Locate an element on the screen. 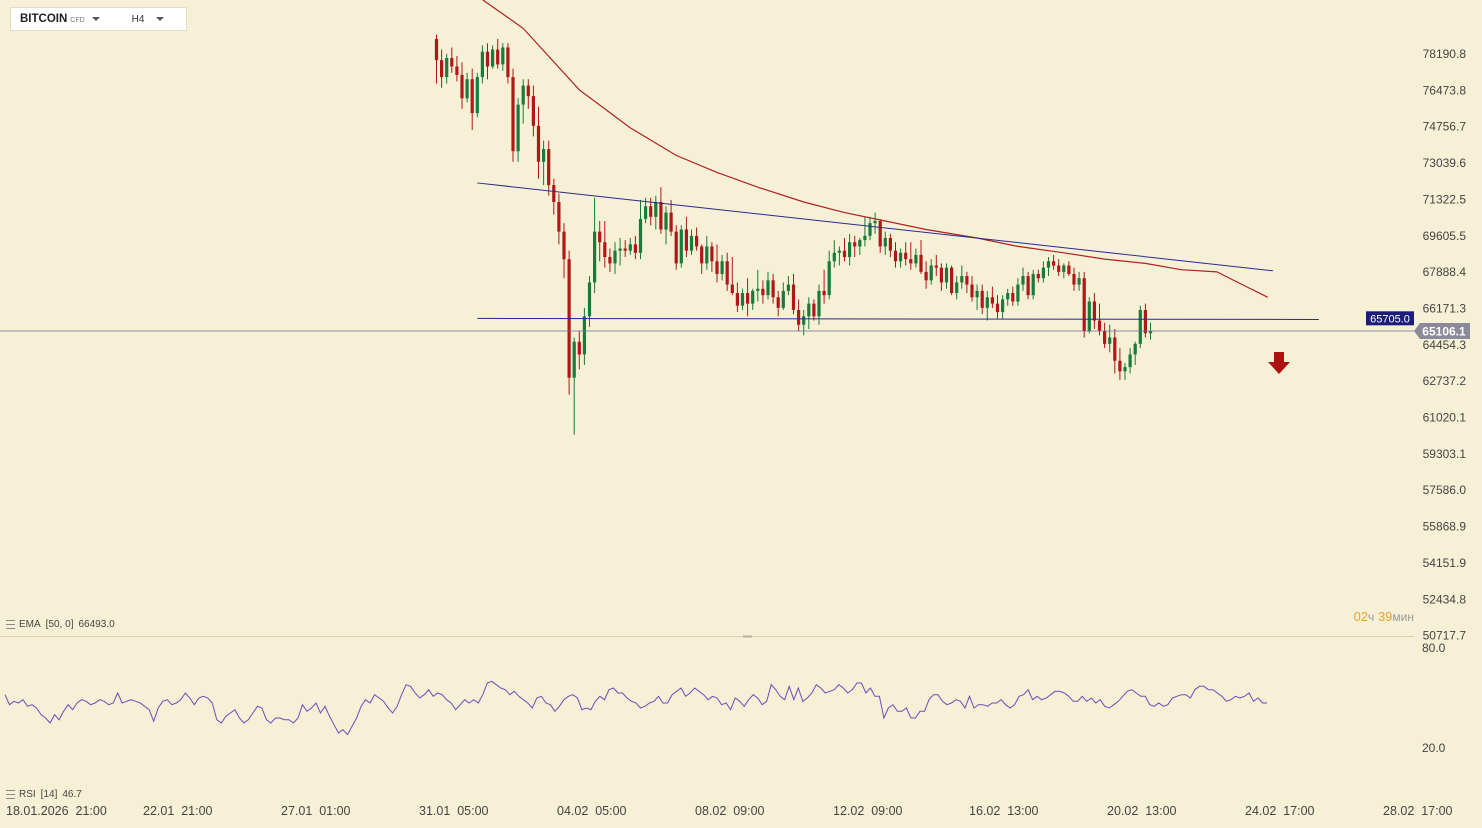 The height and width of the screenshot is (828, 1482). rsi-menu-icon is located at coordinates (10, 794).